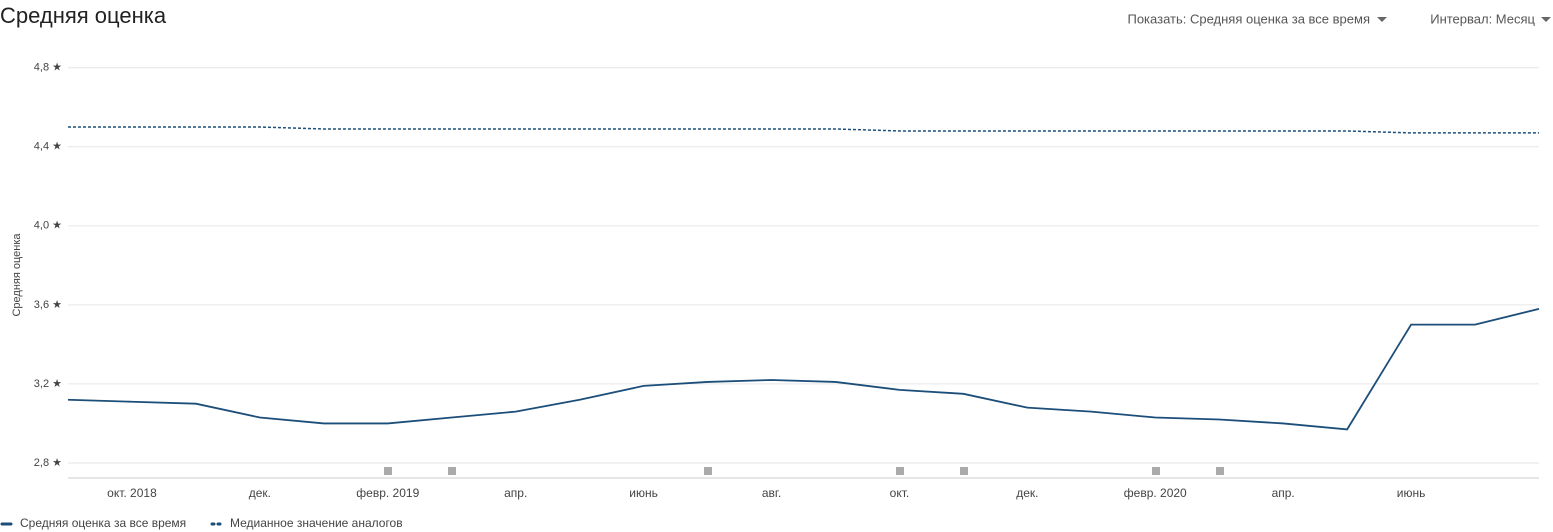 This screenshot has height=532, width=1553. Describe the element at coordinates (387, 493) in the screenshot. I see `x-tick-label: февр. 2019` at that location.